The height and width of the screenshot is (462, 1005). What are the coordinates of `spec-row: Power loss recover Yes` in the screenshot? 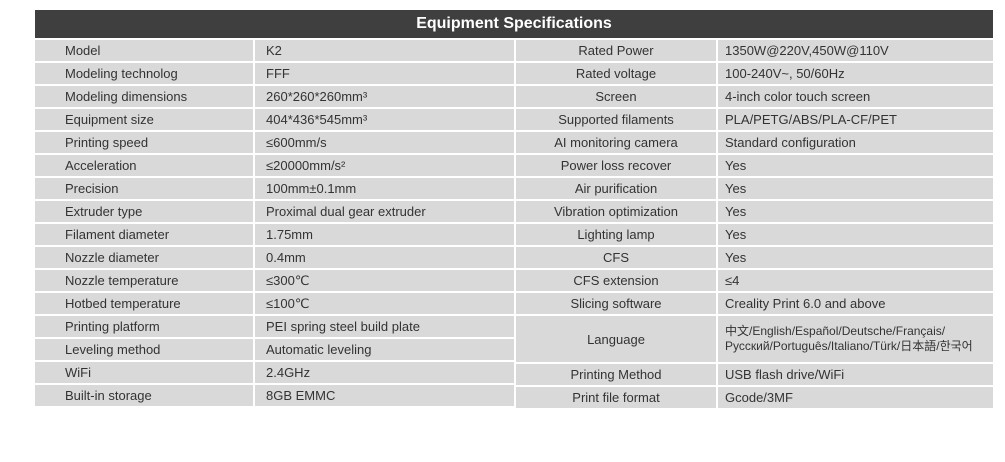 It's located at (754, 166).